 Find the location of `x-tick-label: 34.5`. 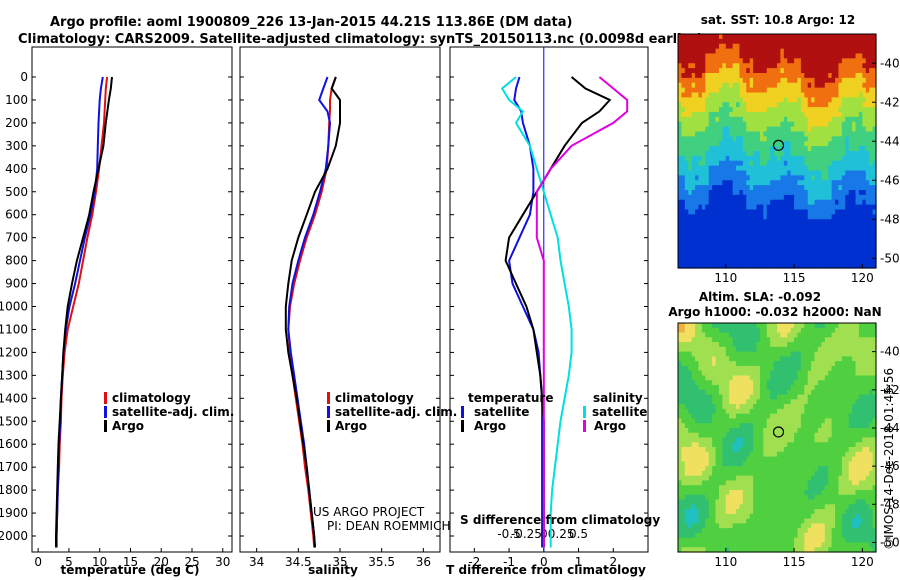

x-tick-label: 34.5 is located at coordinates (298, 562).